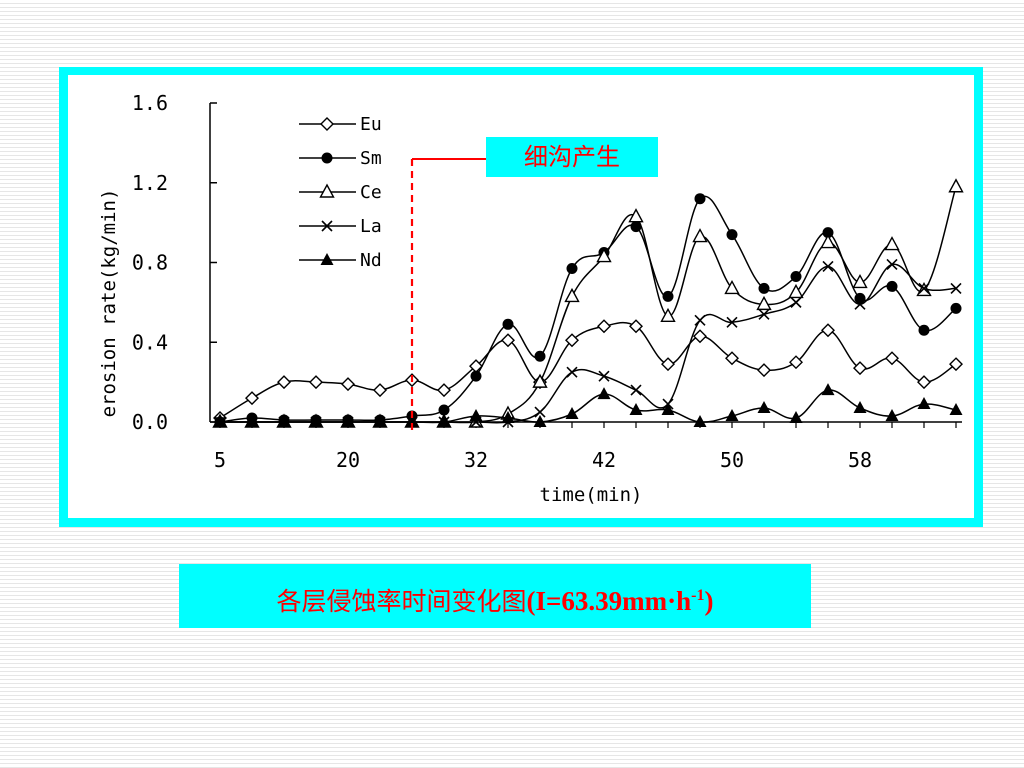  What do you see at coordinates (150, 263) in the screenshot?
I see `y-tick-label: 0.8` at bounding box center [150, 263].